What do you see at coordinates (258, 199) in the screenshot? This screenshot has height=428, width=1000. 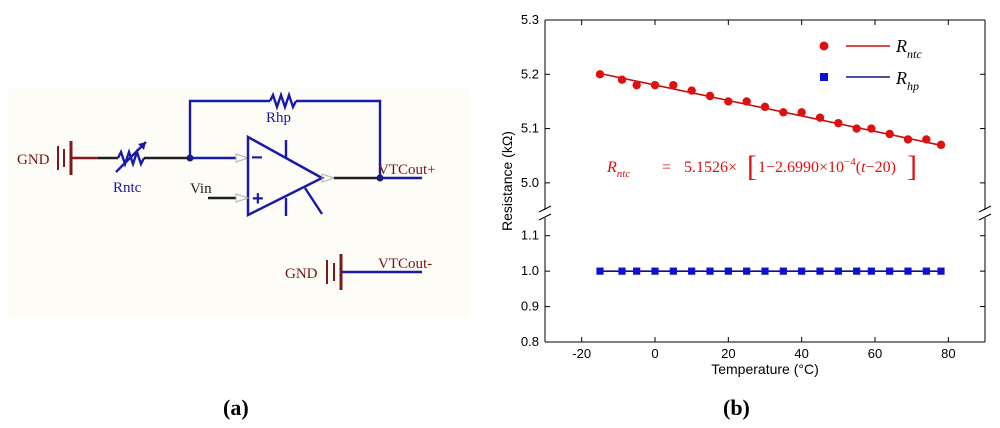 I see `opamp-plus-sign: +` at bounding box center [258, 199].